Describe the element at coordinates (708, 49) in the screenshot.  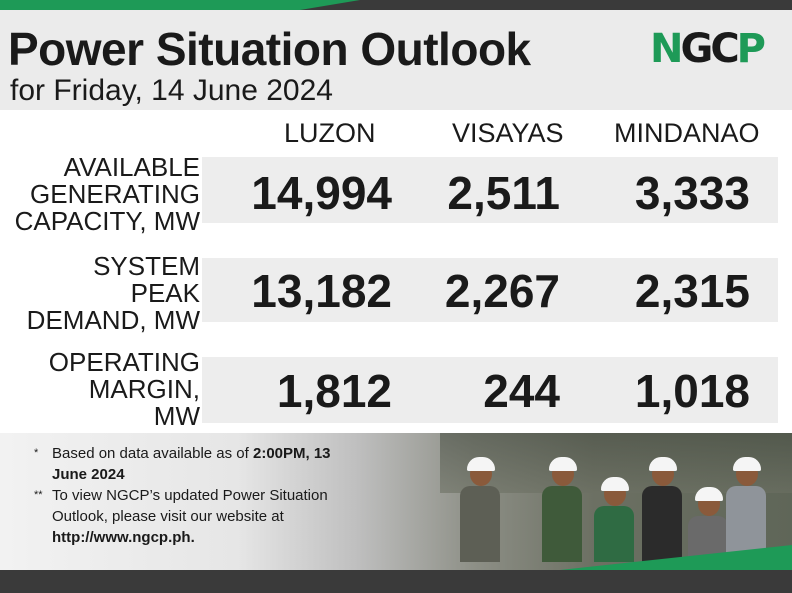
I see `ngcp-logo: NGCP` at that location.